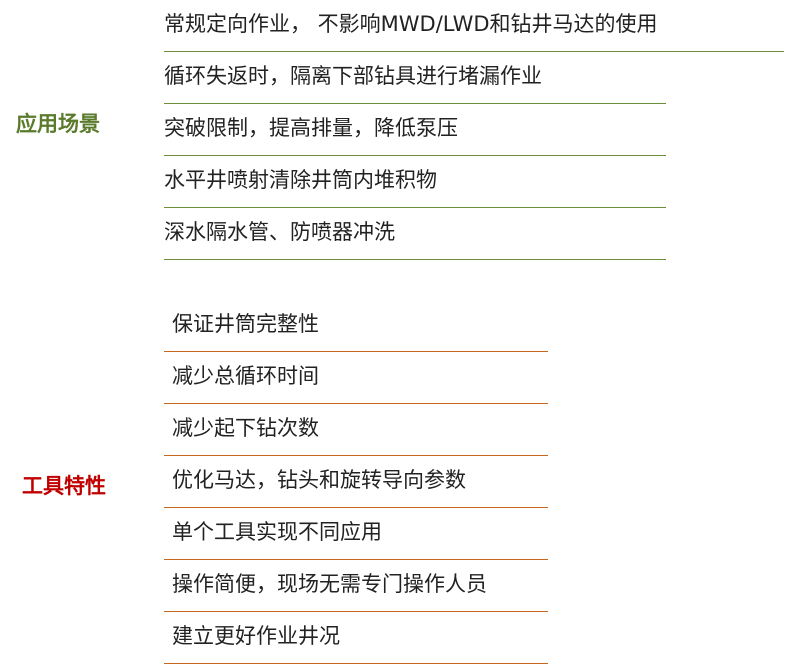 The height and width of the screenshot is (664, 785). I want to click on section-label: 应用场景, so click(58, 124).